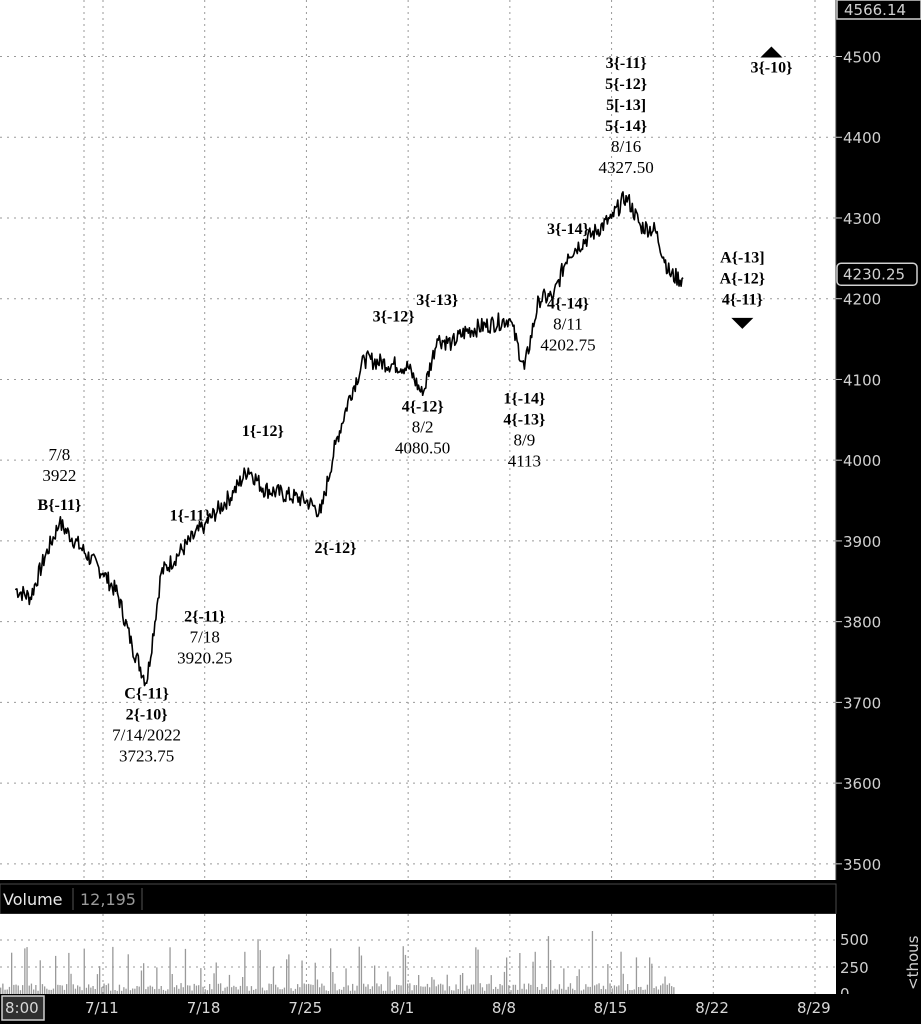  I want to click on wave-label-line: 2{-12}, so click(336, 548).